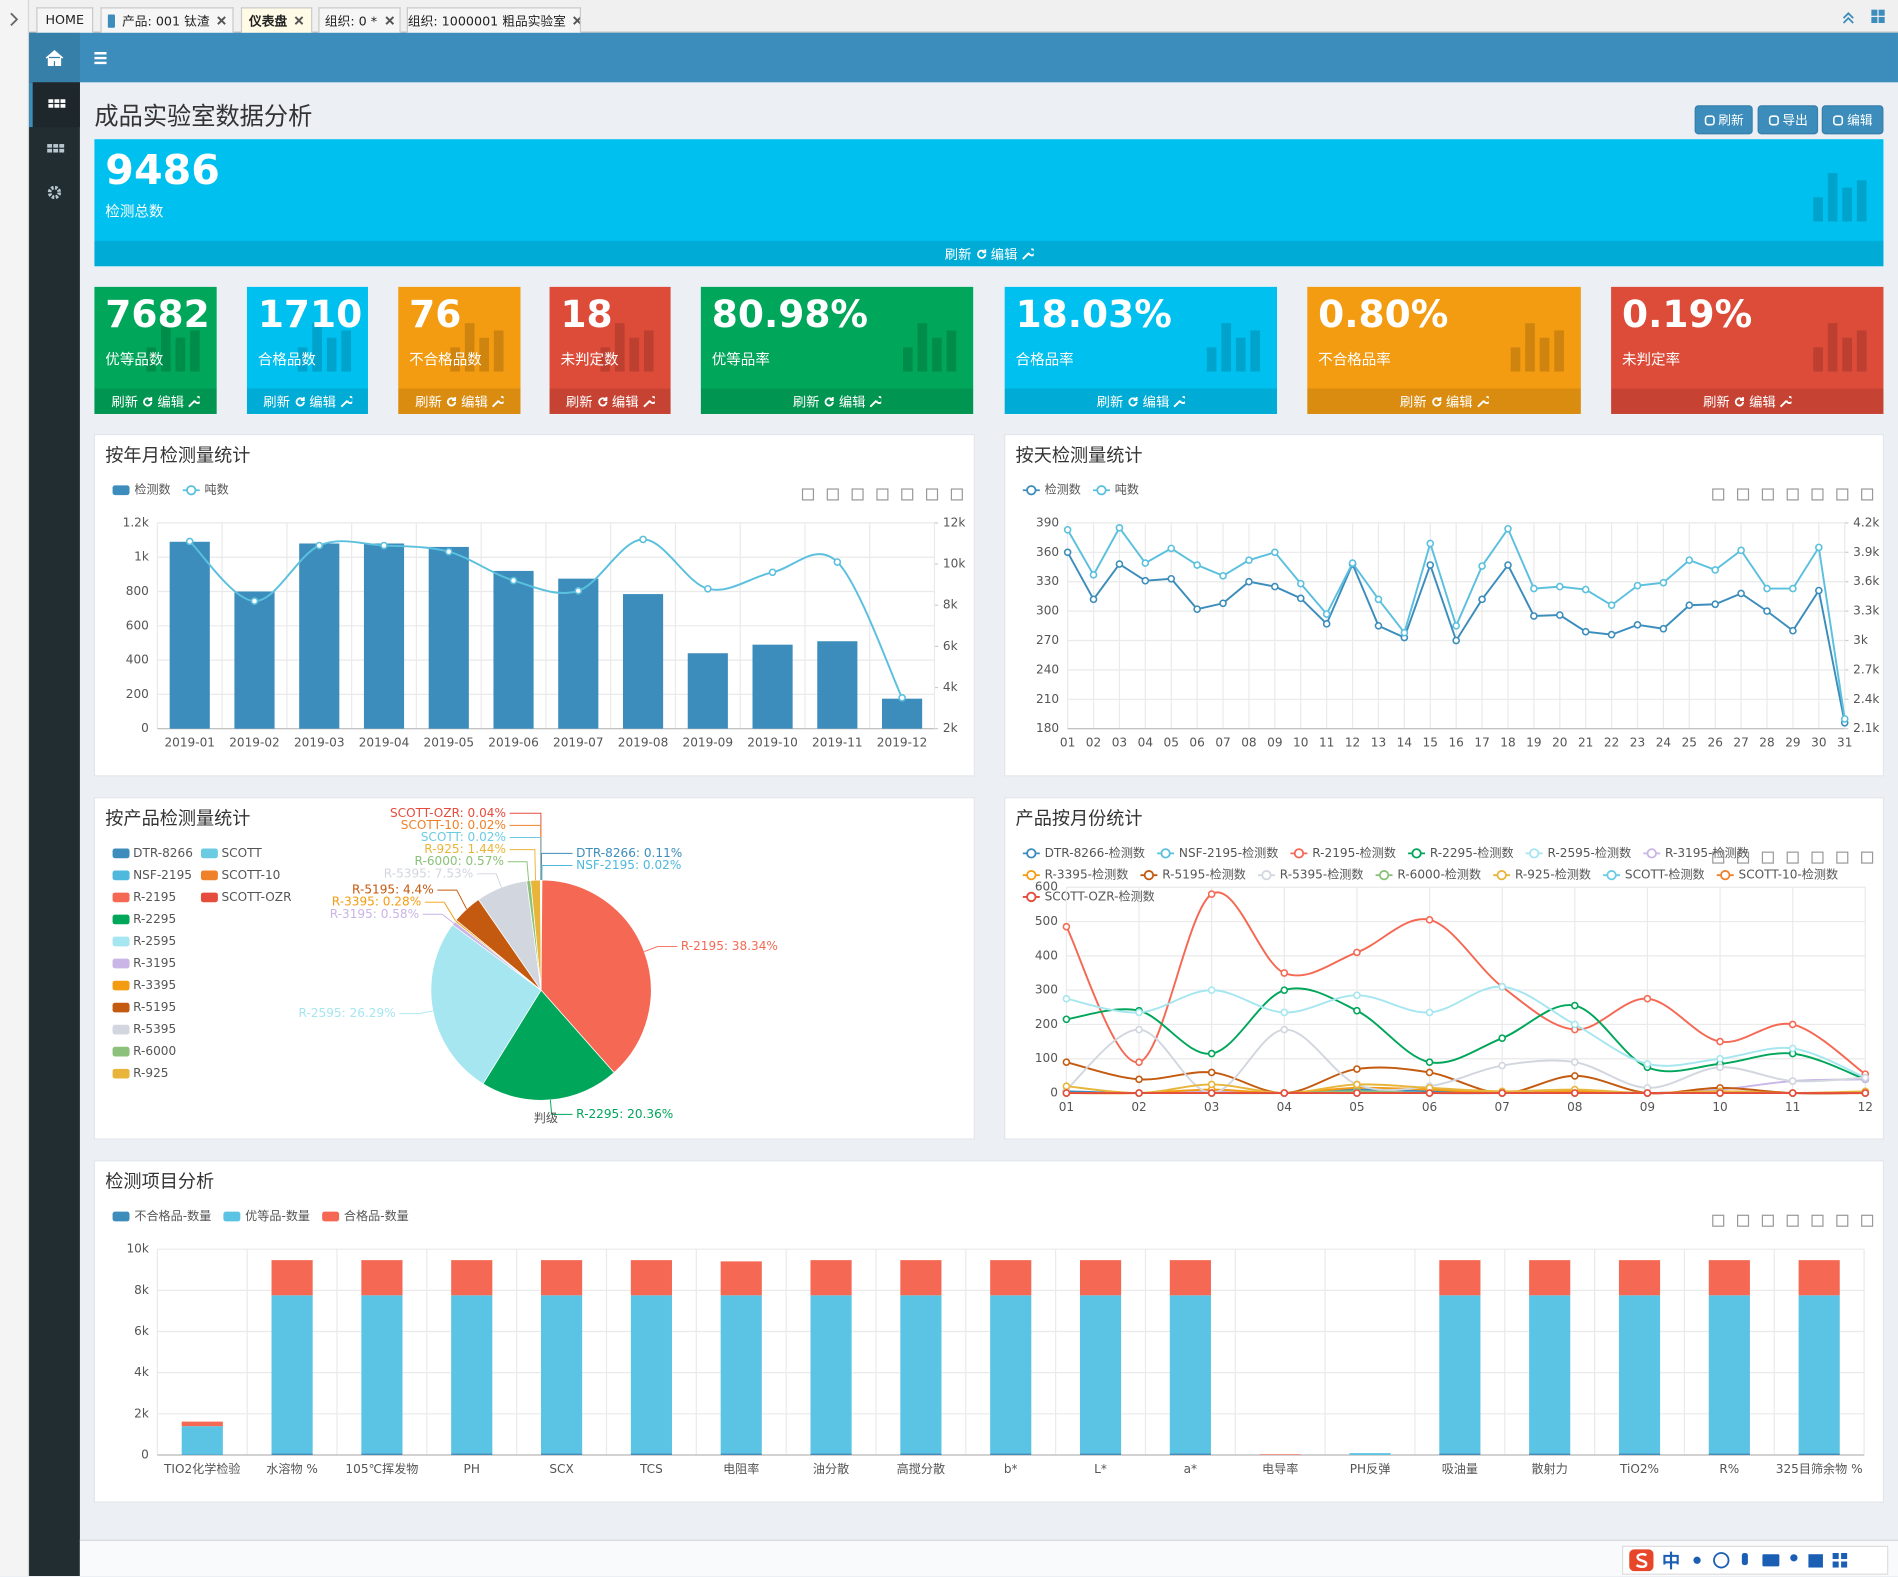 The width and height of the screenshot is (1898, 1577). I want to click on chart-title: 按年月检测量统计, so click(177, 455).